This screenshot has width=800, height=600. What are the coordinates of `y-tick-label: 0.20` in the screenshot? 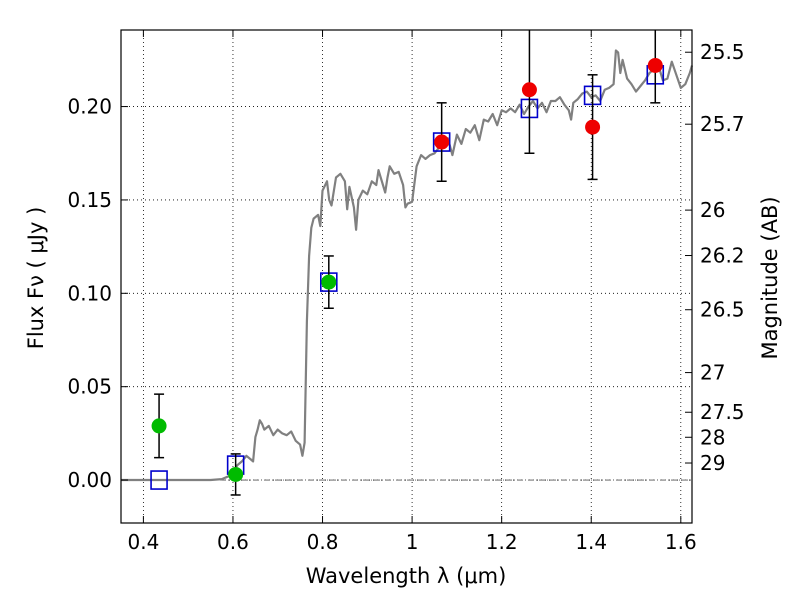 It's located at (89, 107).